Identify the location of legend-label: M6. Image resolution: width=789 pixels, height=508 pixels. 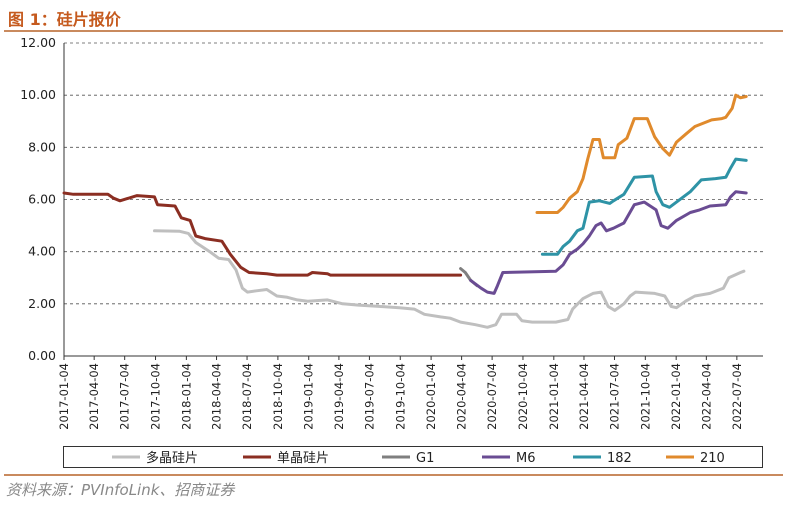
(526, 458).